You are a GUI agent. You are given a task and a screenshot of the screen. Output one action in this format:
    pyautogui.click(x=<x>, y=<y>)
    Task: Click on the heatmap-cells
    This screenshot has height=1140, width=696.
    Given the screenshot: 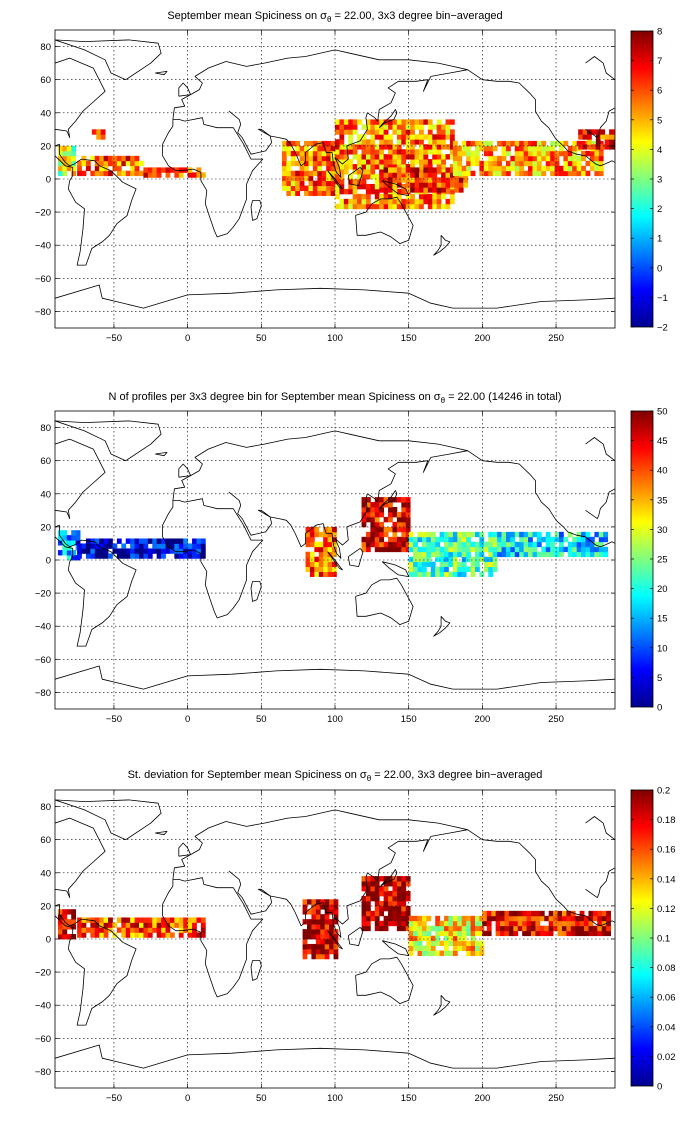 What is the action you would take?
    pyautogui.click(x=336, y=164)
    